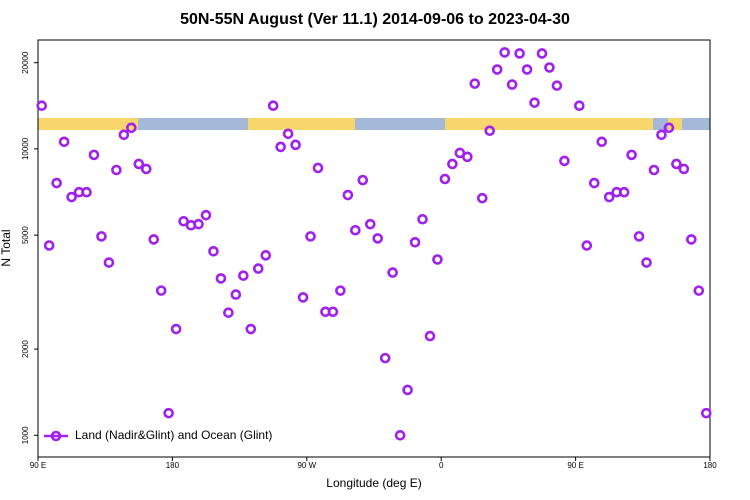  Describe the element at coordinates (25, 349) in the screenshot. I see `y-tick-label: 2000` at that location.